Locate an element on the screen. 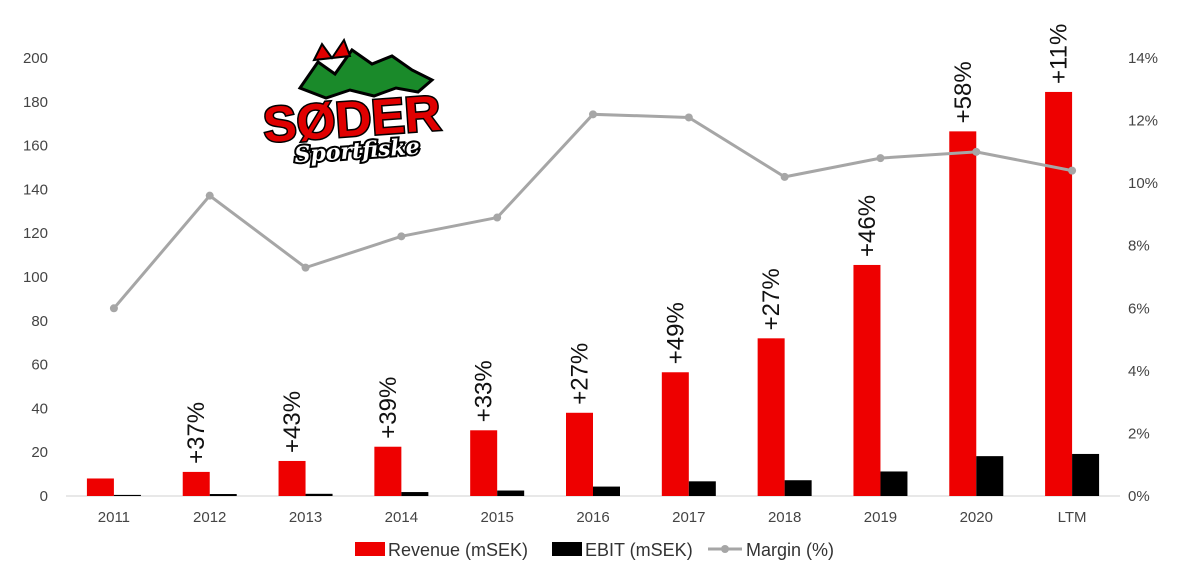 The height and width of the screenshot is (583, 1200). left-tick-label: 80 is located at coordinates (39, 321).